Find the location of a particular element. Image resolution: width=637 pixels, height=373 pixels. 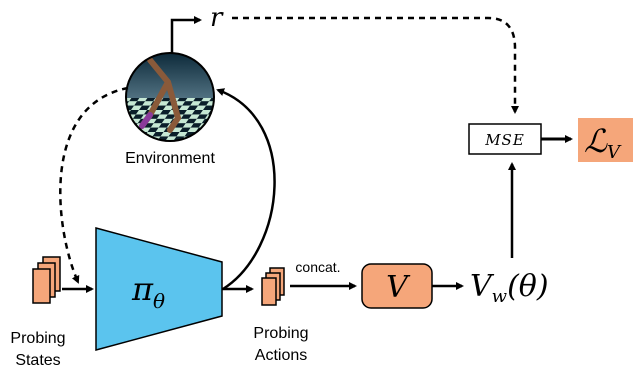

loss-box is located at coordinates (605, 140).